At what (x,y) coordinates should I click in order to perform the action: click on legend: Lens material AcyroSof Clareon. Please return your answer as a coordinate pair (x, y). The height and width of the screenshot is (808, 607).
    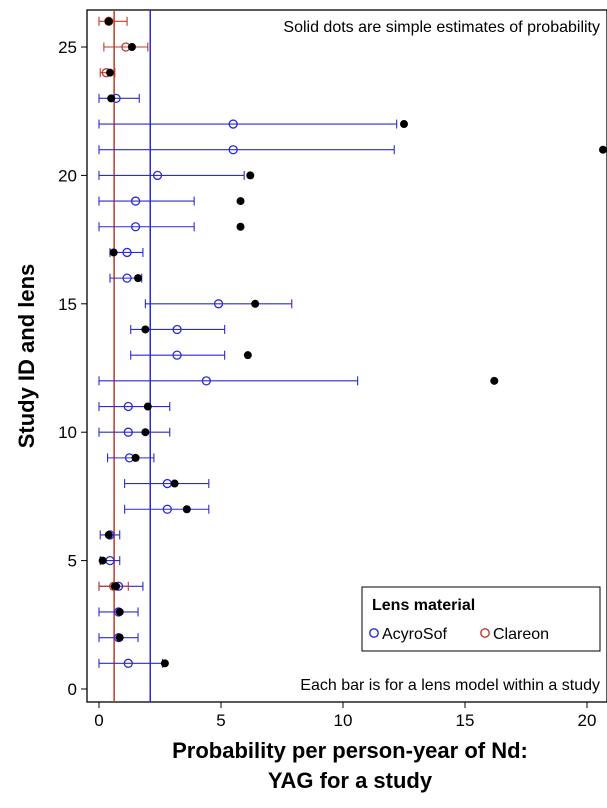
    Looking at the image, I should click on (481, 619).